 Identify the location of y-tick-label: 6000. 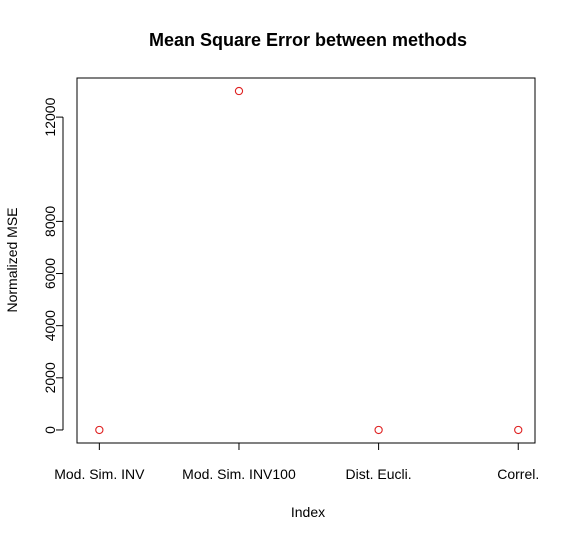
(50, 273).